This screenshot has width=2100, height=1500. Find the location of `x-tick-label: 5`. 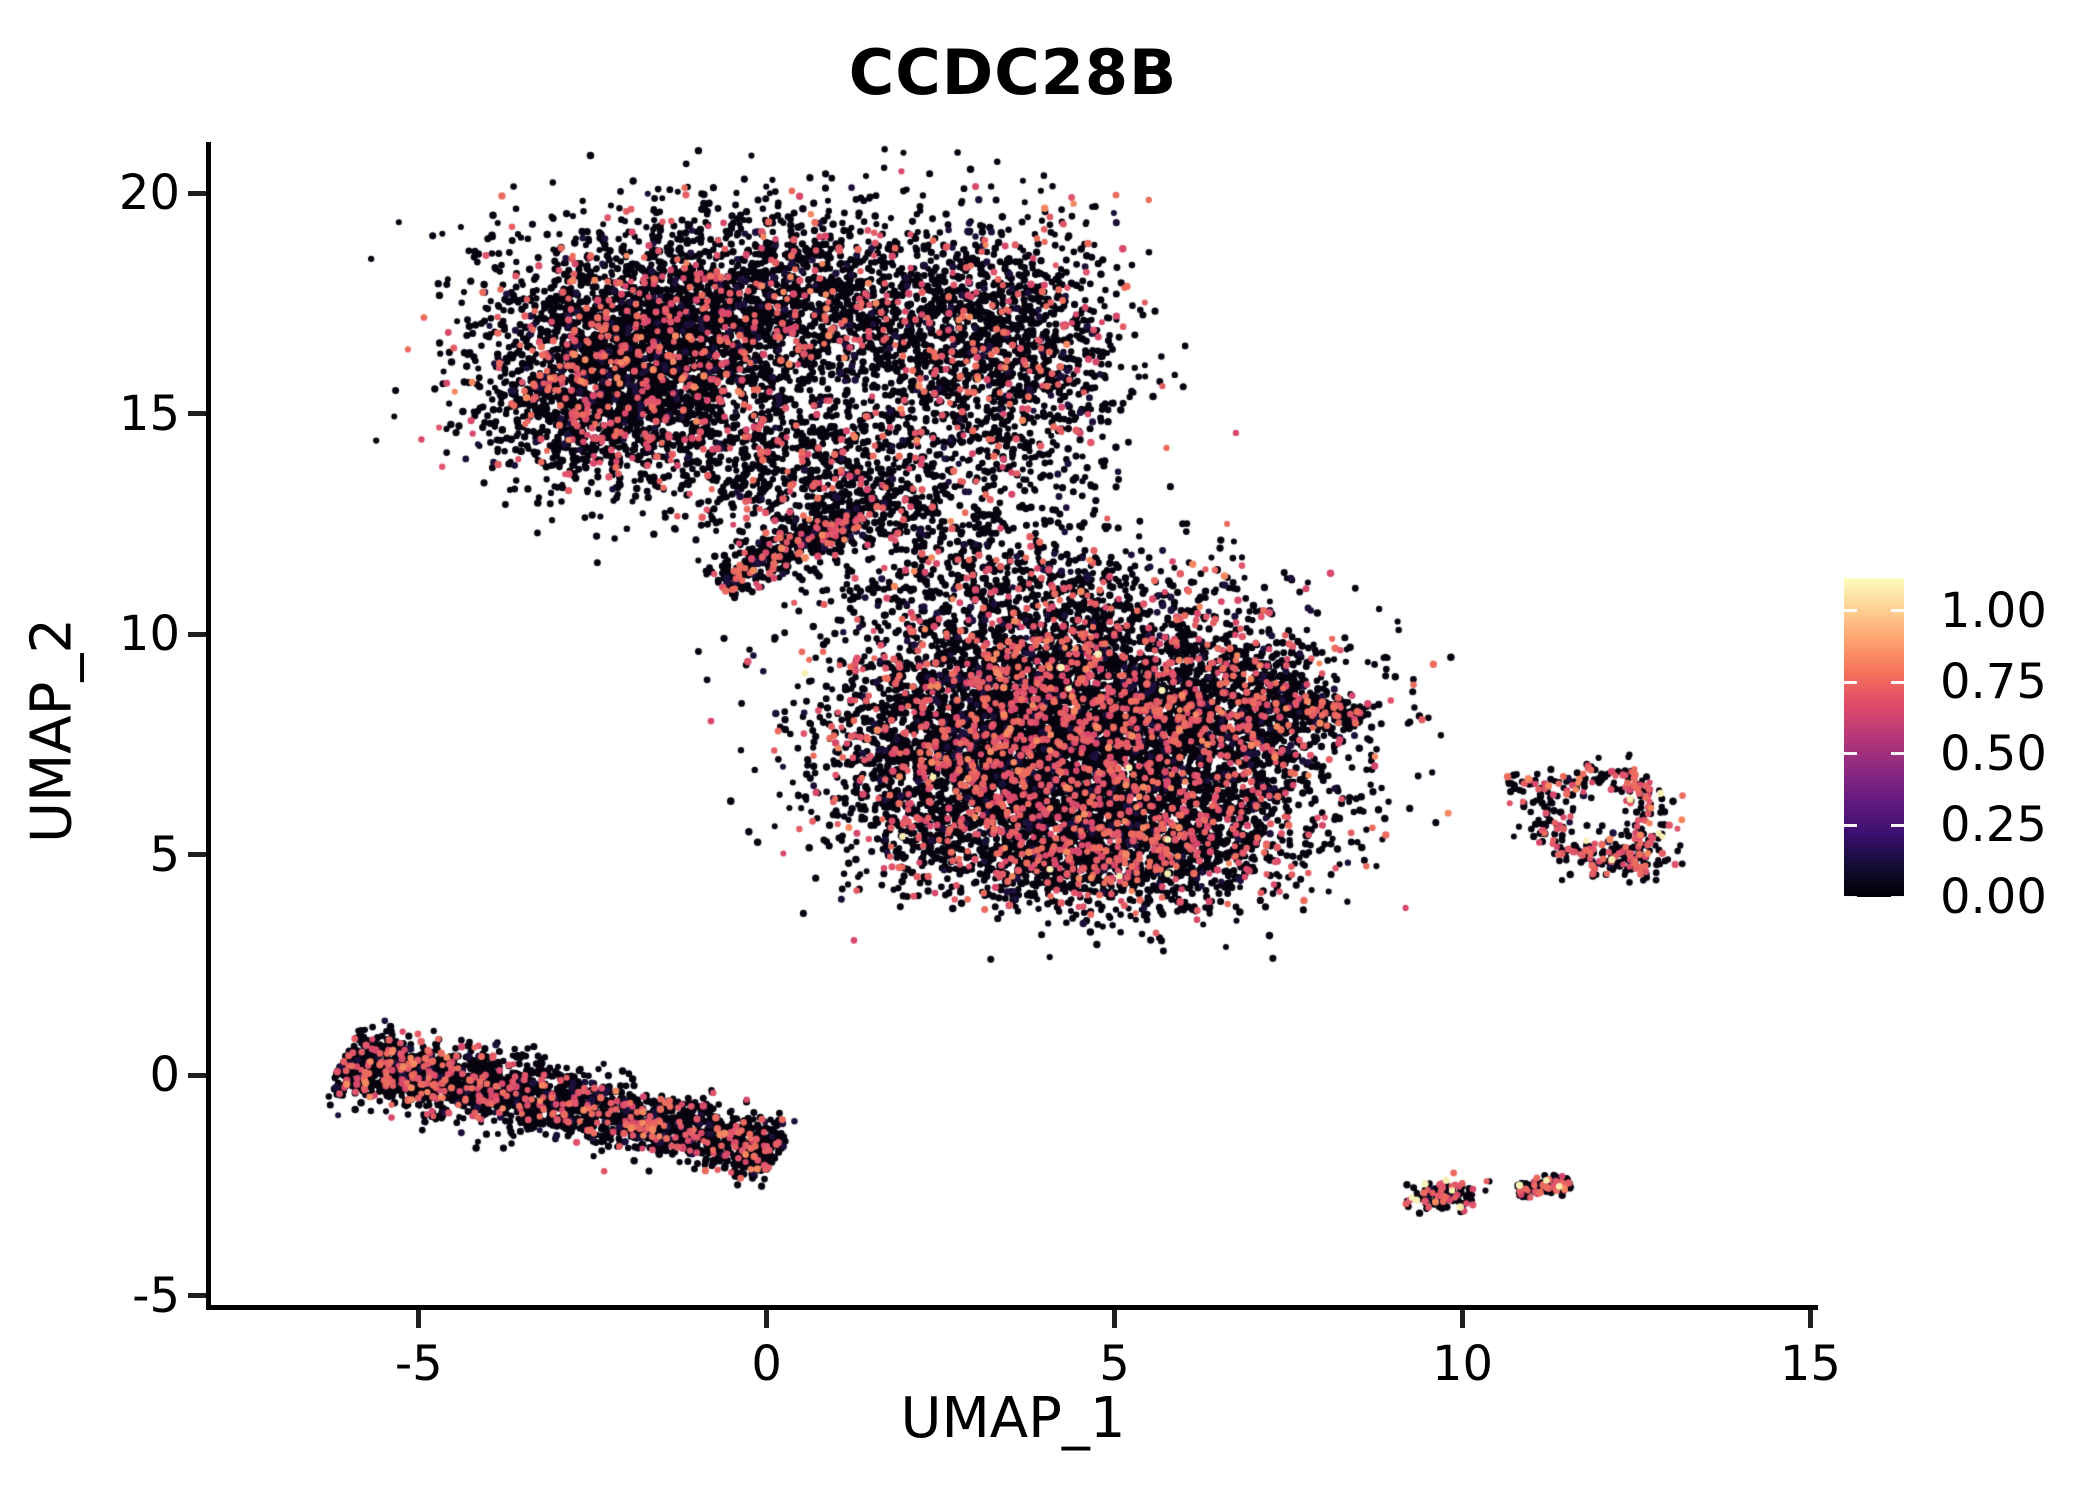

x-tick-label: 5 is located at coordinates (1114, 1364).